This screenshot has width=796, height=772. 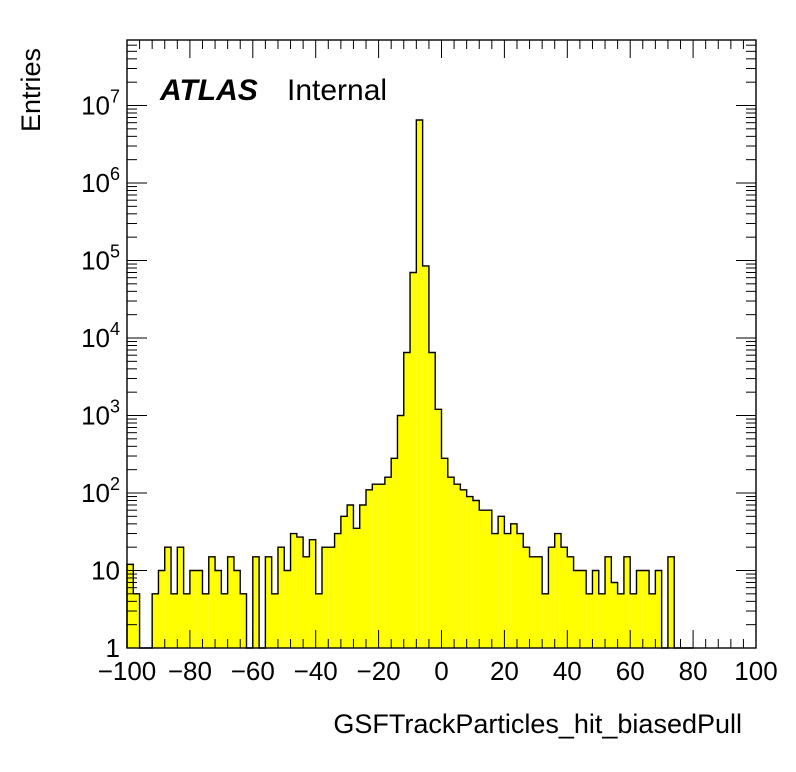 What do you see at coordinates (100, 103) in the screenshot?
I see `y-tick-label: 10⁷` at bounding box center [100, 103].